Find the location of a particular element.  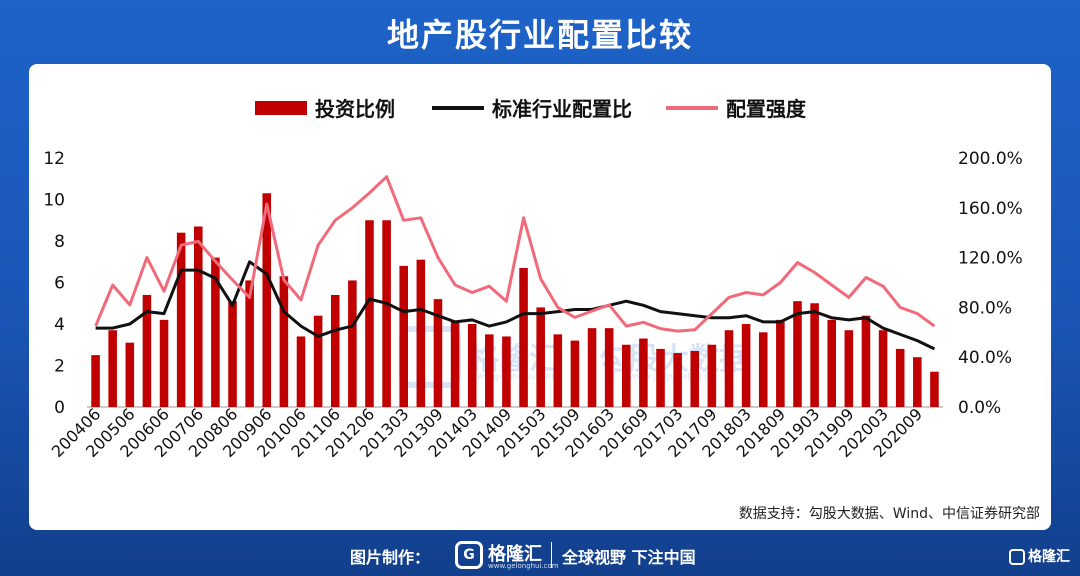

footer-label: 图片制作： is located at coordinates (390, 557).